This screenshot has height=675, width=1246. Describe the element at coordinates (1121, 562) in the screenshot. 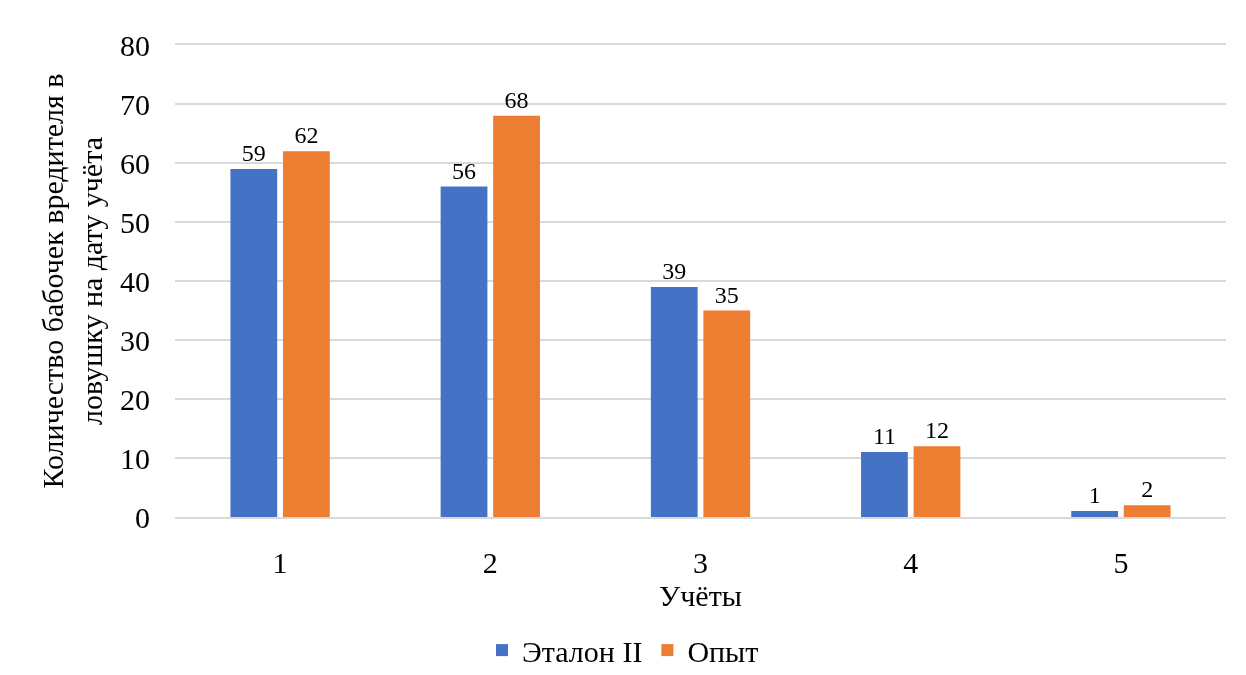

I see `x-tick-label: 5` at that location.